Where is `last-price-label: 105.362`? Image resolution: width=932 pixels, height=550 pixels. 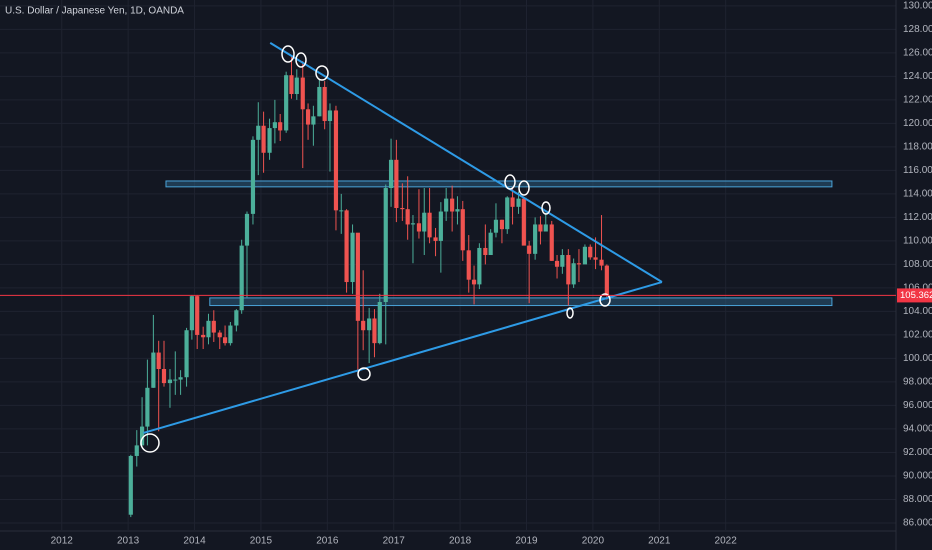 last-price-label: 105.362 is located at coordinates (916, 295).